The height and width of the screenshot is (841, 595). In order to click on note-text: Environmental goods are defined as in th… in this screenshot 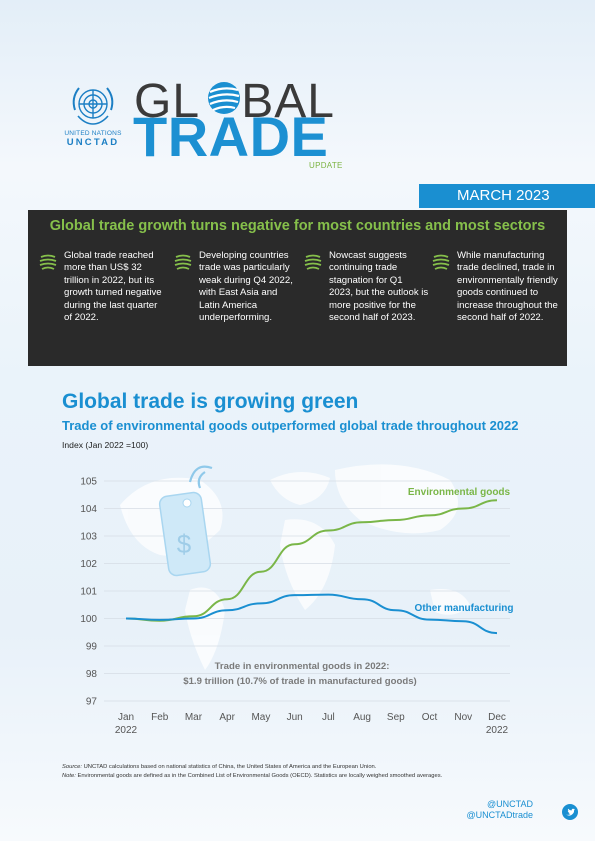, I will do `click(259, 776)`.